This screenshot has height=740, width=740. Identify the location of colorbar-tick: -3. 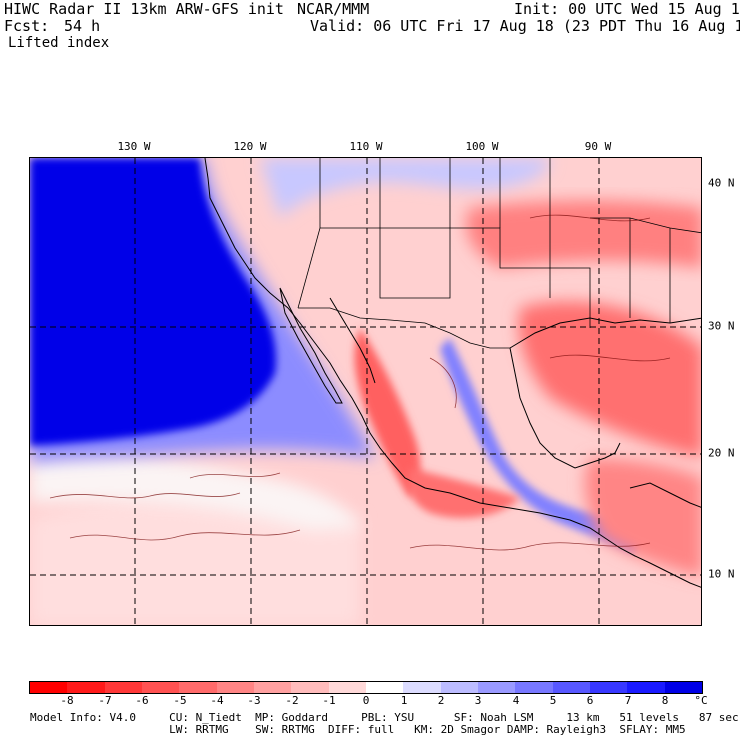
(254, 700).